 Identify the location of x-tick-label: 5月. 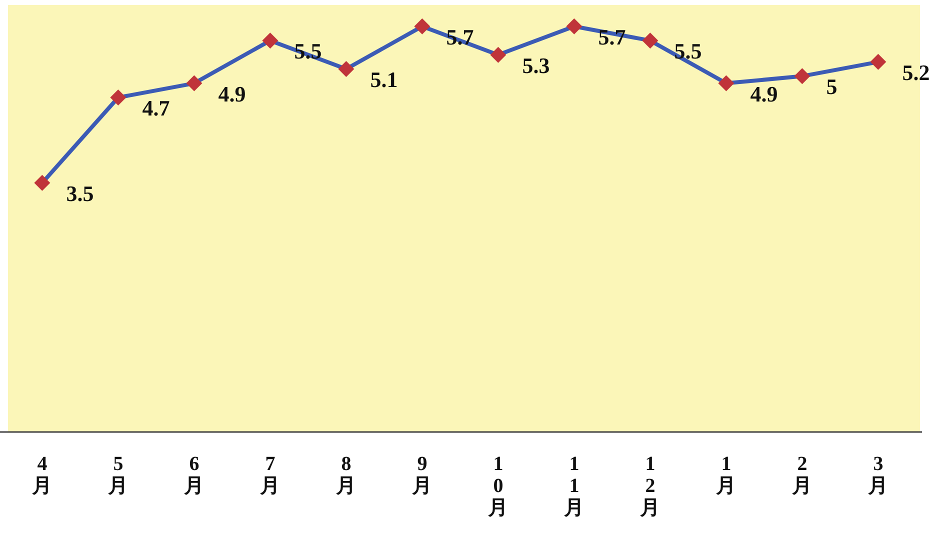
(117, 475).